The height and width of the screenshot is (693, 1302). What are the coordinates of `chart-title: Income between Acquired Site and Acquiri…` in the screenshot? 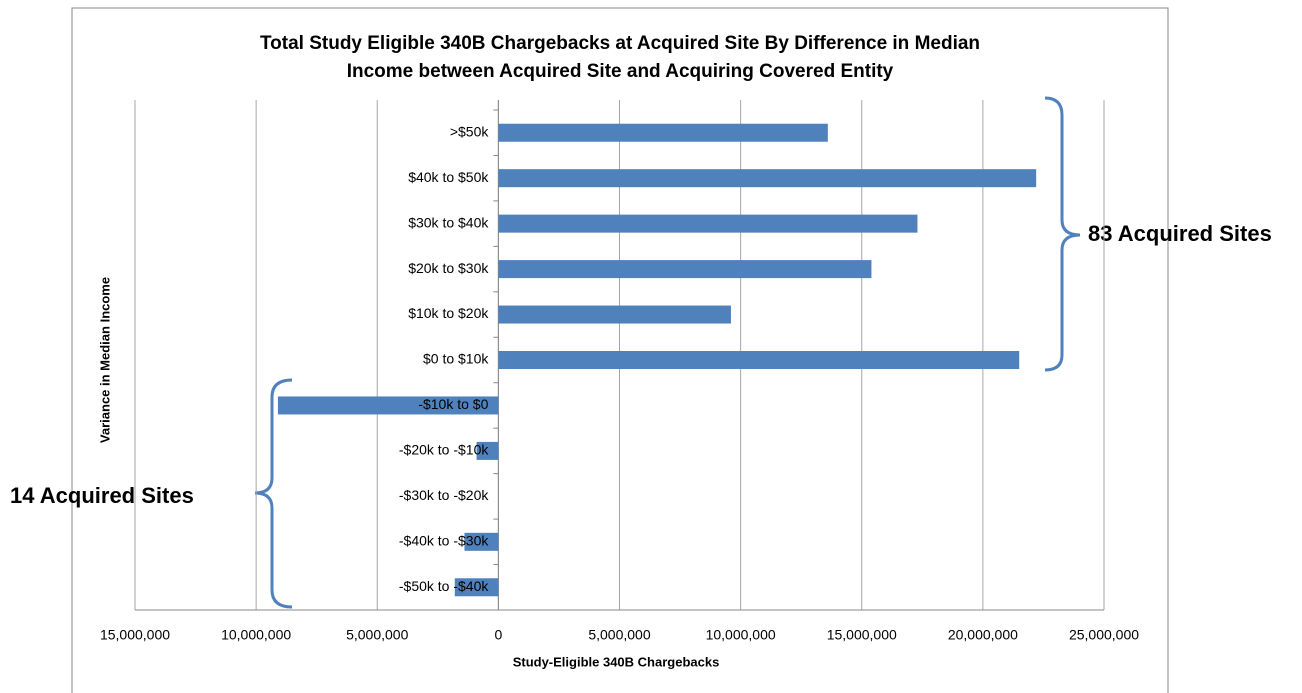 It's located at (620, 71).